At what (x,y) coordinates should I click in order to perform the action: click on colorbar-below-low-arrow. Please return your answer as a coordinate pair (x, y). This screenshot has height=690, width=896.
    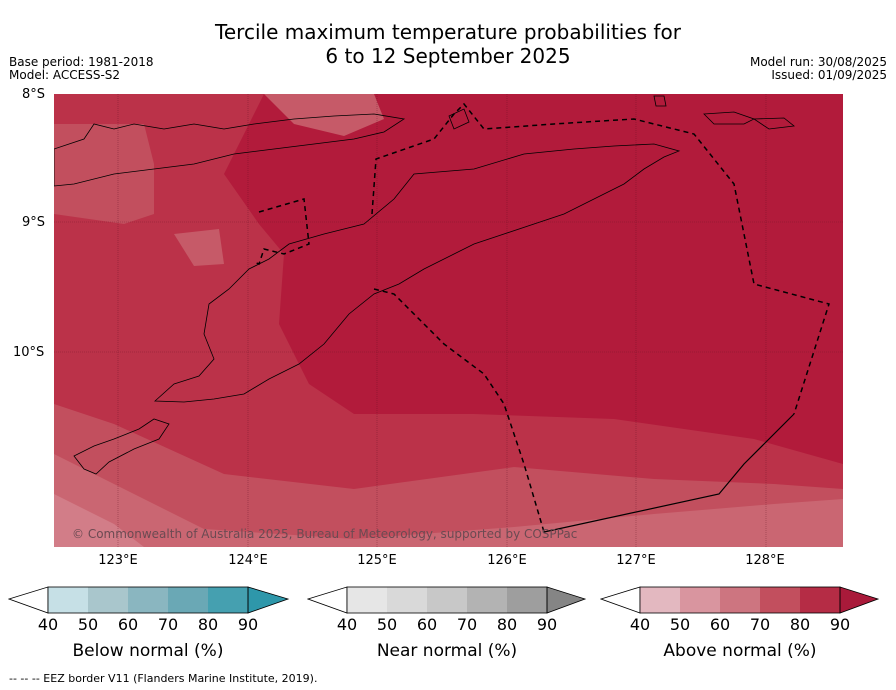
    Looking at the image, I should click on (28, 600).